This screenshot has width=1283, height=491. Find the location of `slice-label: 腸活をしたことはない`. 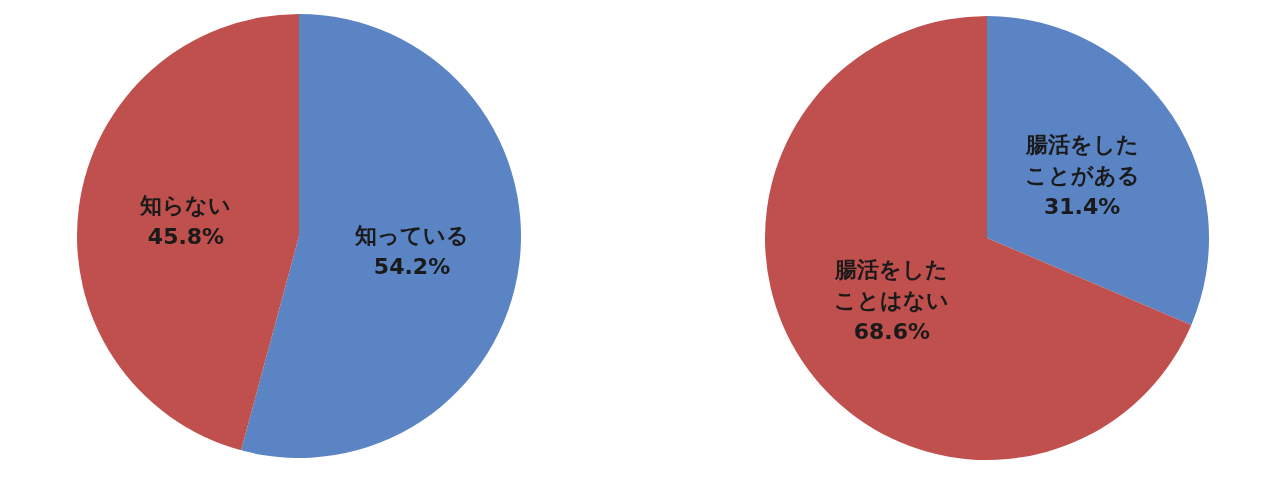

slice-label: 腸活をしたことはない is located at coordinates (892, 285).